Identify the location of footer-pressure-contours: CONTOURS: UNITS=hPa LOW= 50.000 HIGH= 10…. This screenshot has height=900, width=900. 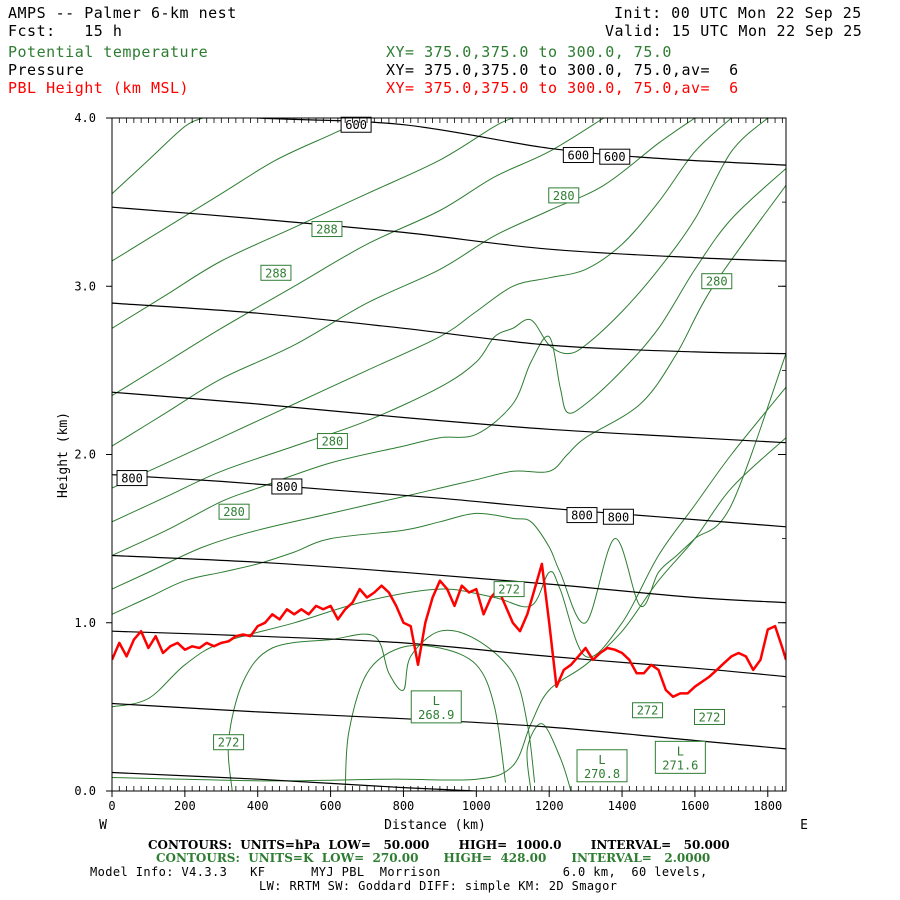
(439, 845).